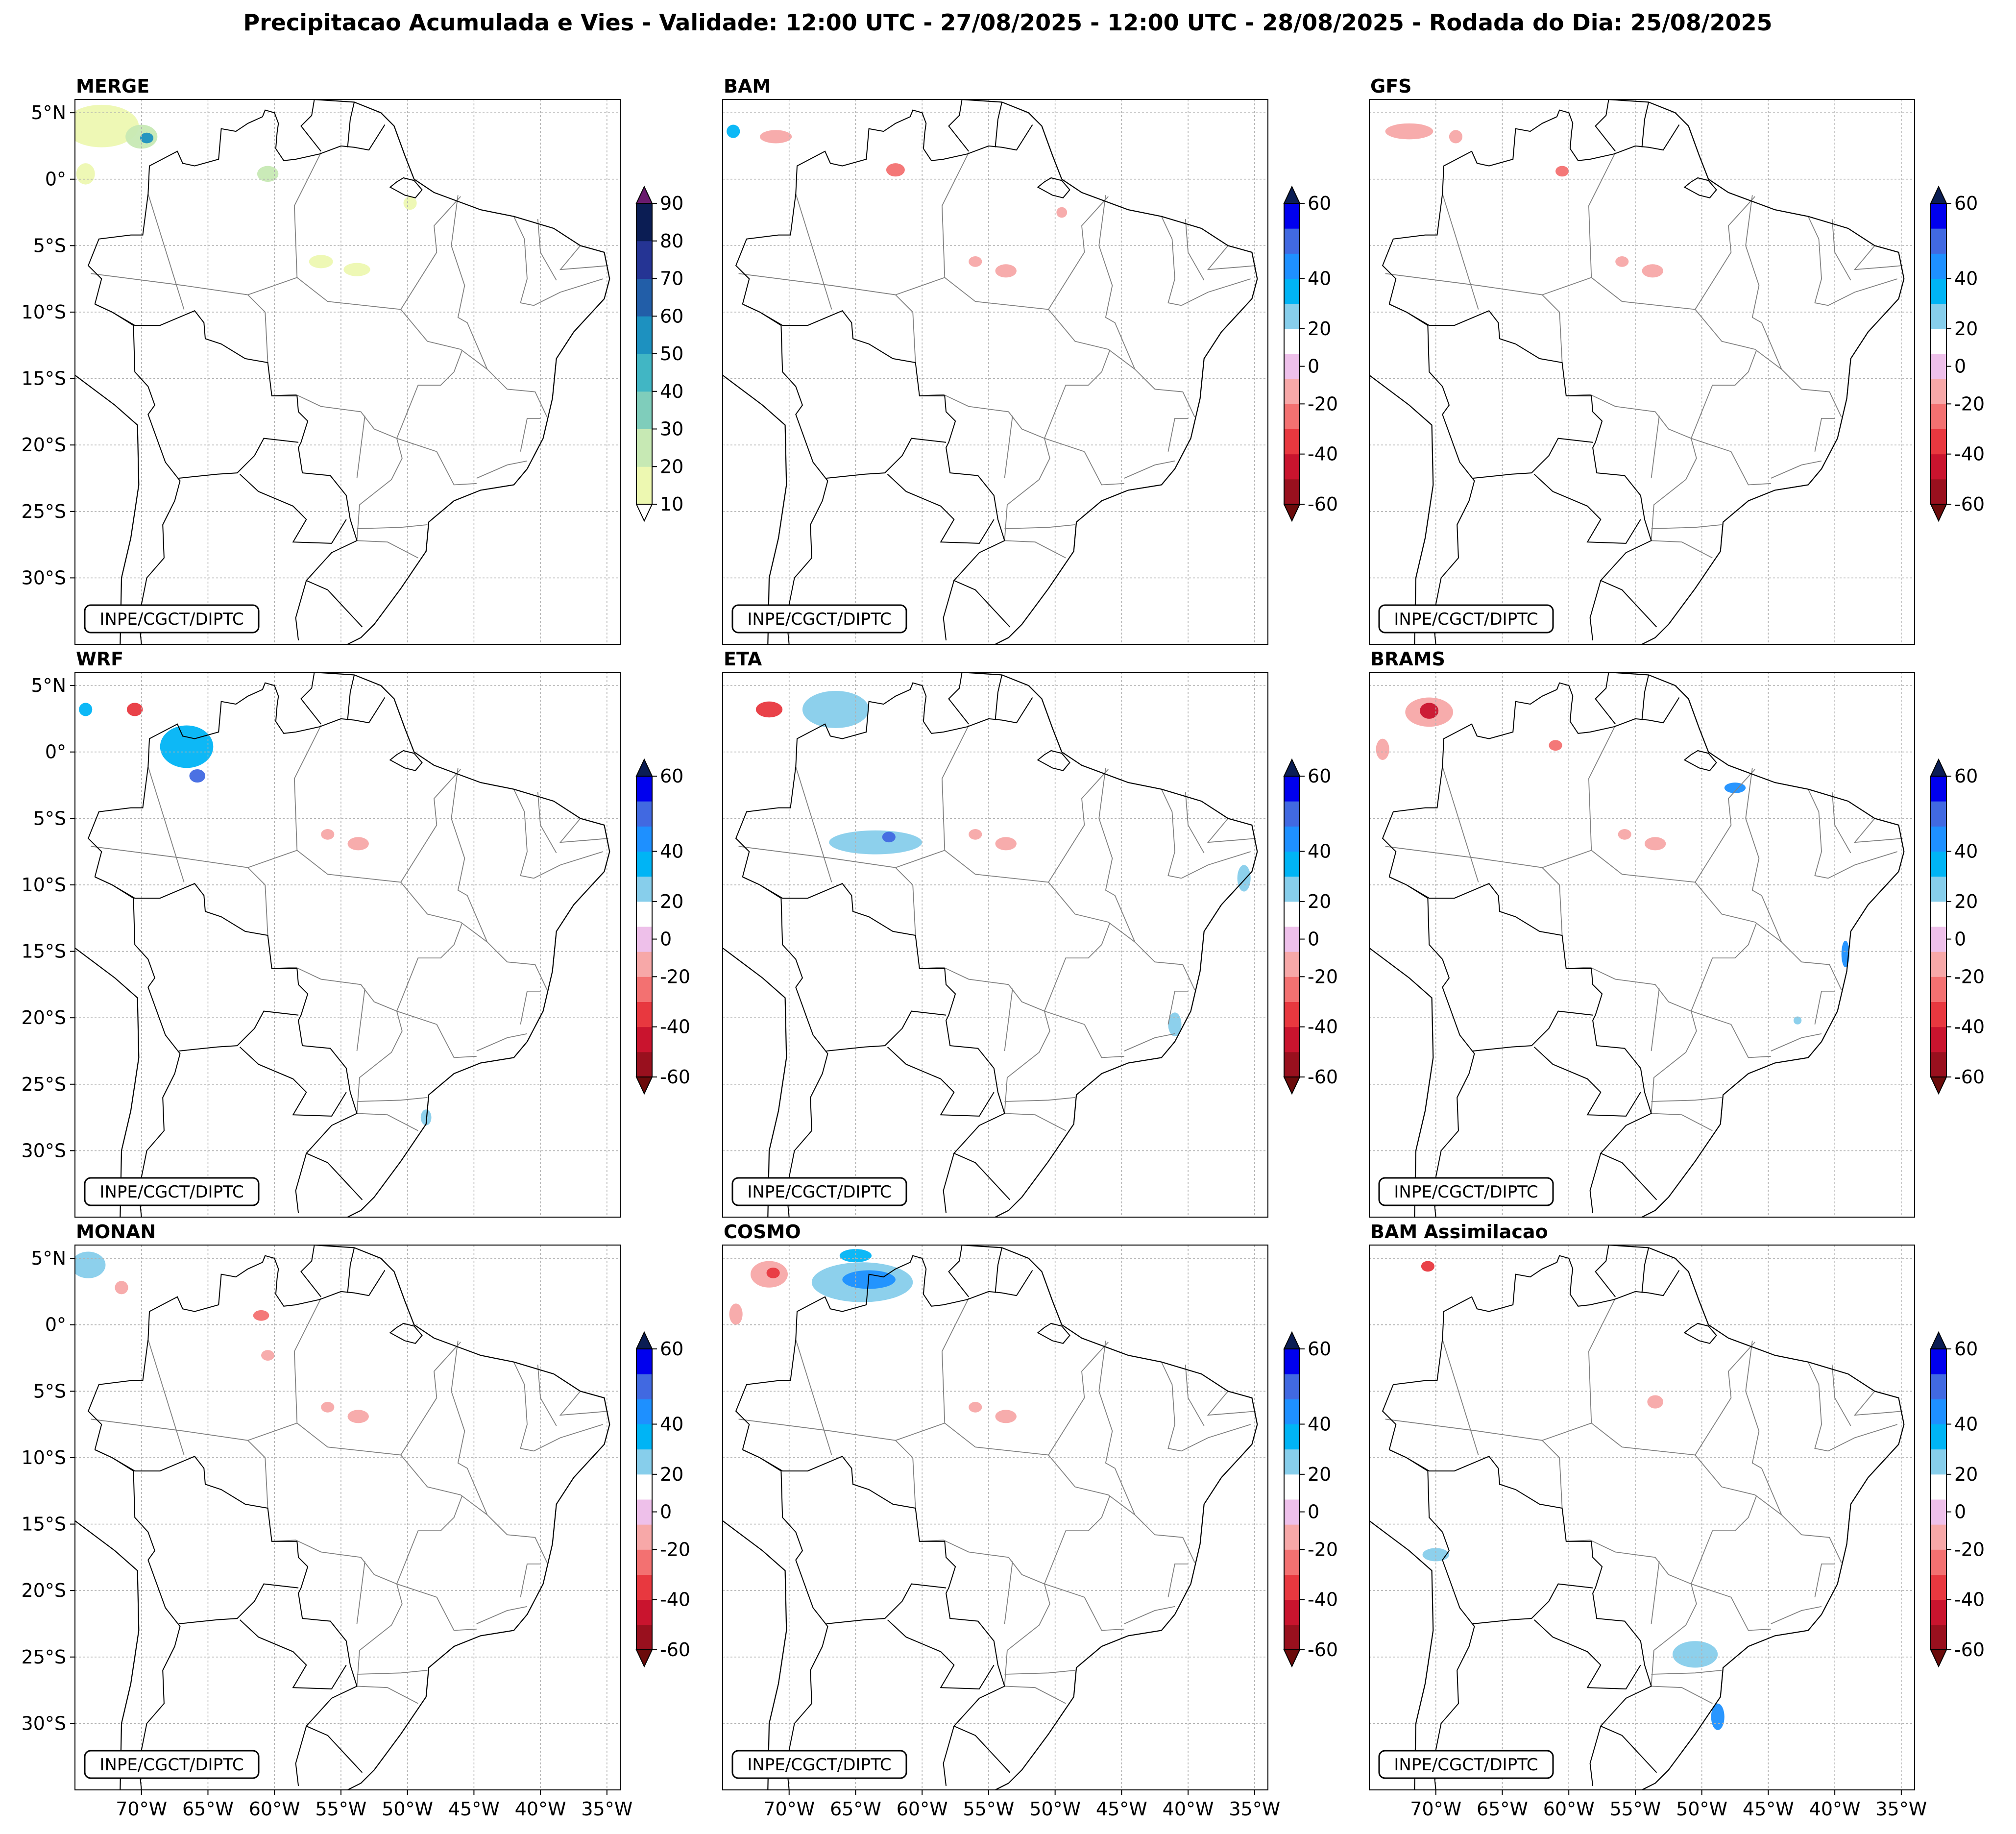 Image resolution: width=2016 pixels, height=1834 pixels. I want to click on colorbar-tick-label: -20, so click(1969, 976).